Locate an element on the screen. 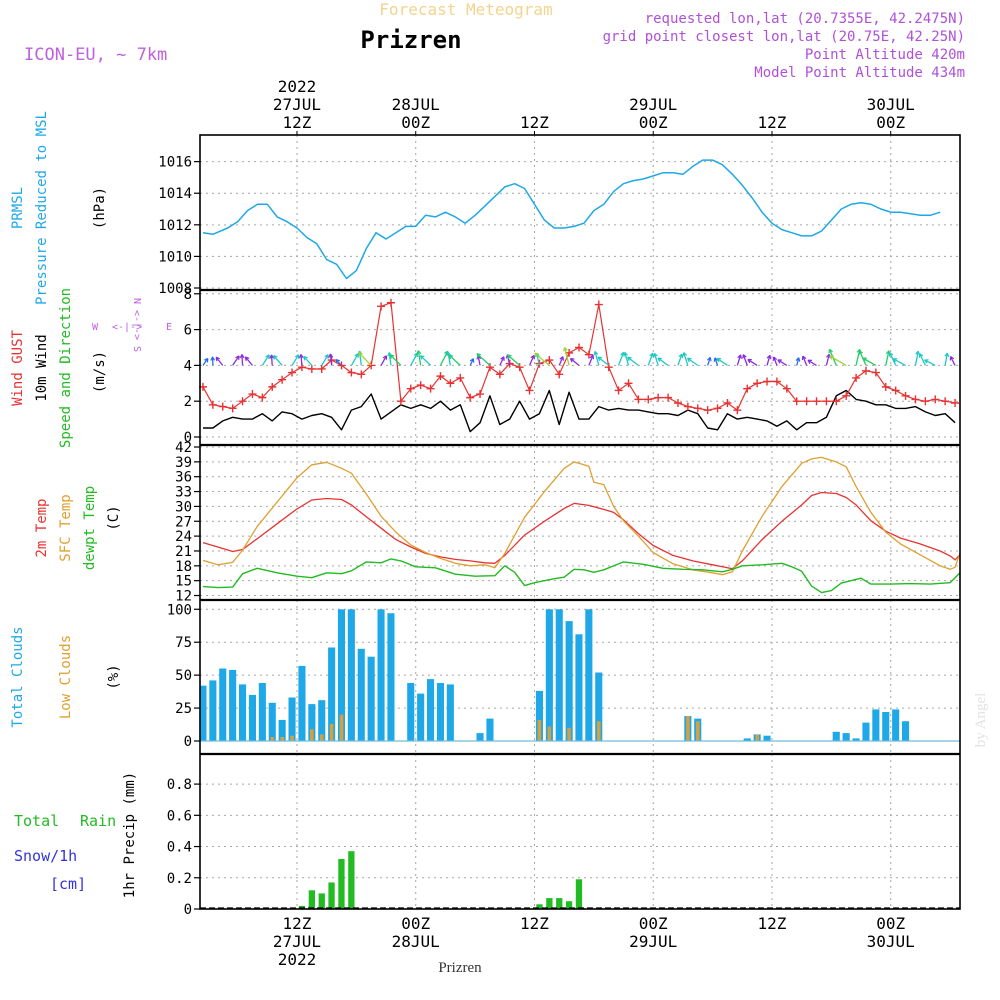  bottom-time-label: 12Z is located at coordinates (297, 923).